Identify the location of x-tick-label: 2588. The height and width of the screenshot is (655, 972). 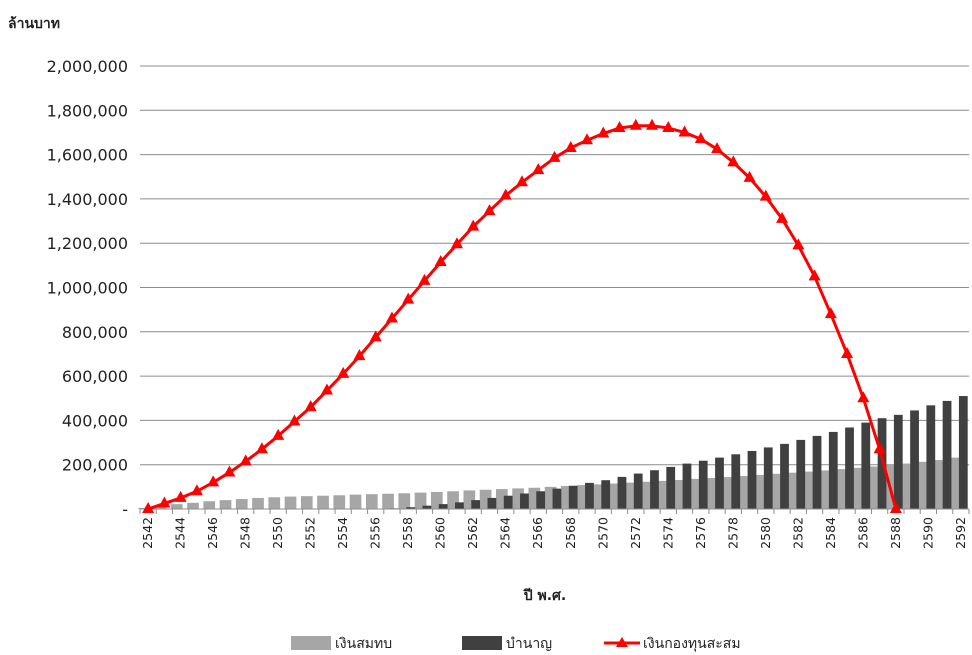
(895, 533).